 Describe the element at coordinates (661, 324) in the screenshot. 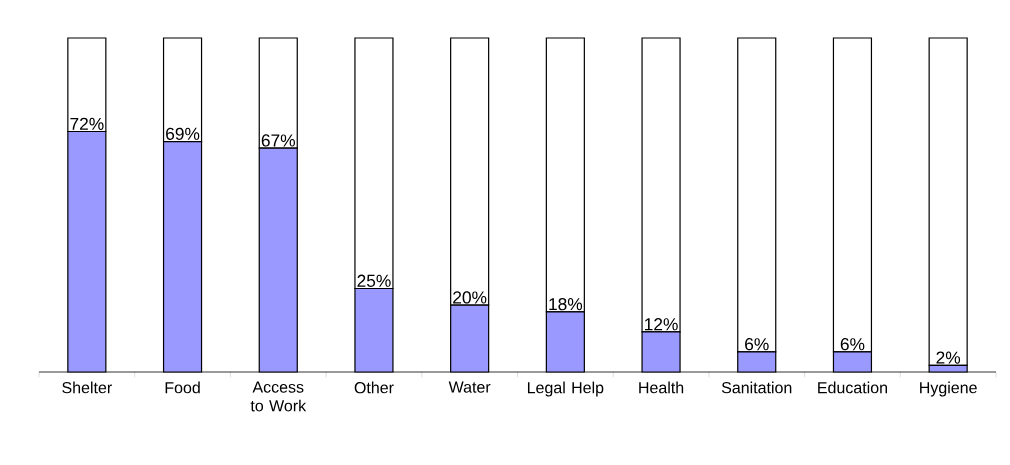

I see `data-label: 12%` at that location.